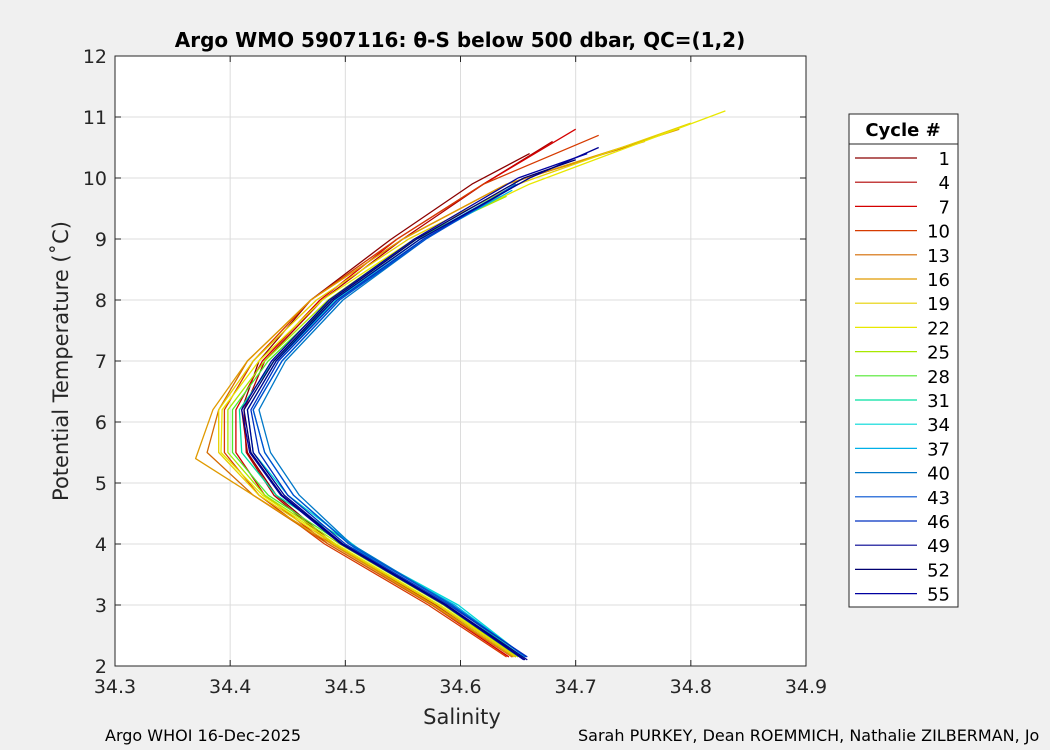 The height and width of the screenshot is (750, 1050). What do you see at coordinates (115, 687) in the screenshot?
I see `x-tick-label: 34.3` at bounding box center [115, 687].